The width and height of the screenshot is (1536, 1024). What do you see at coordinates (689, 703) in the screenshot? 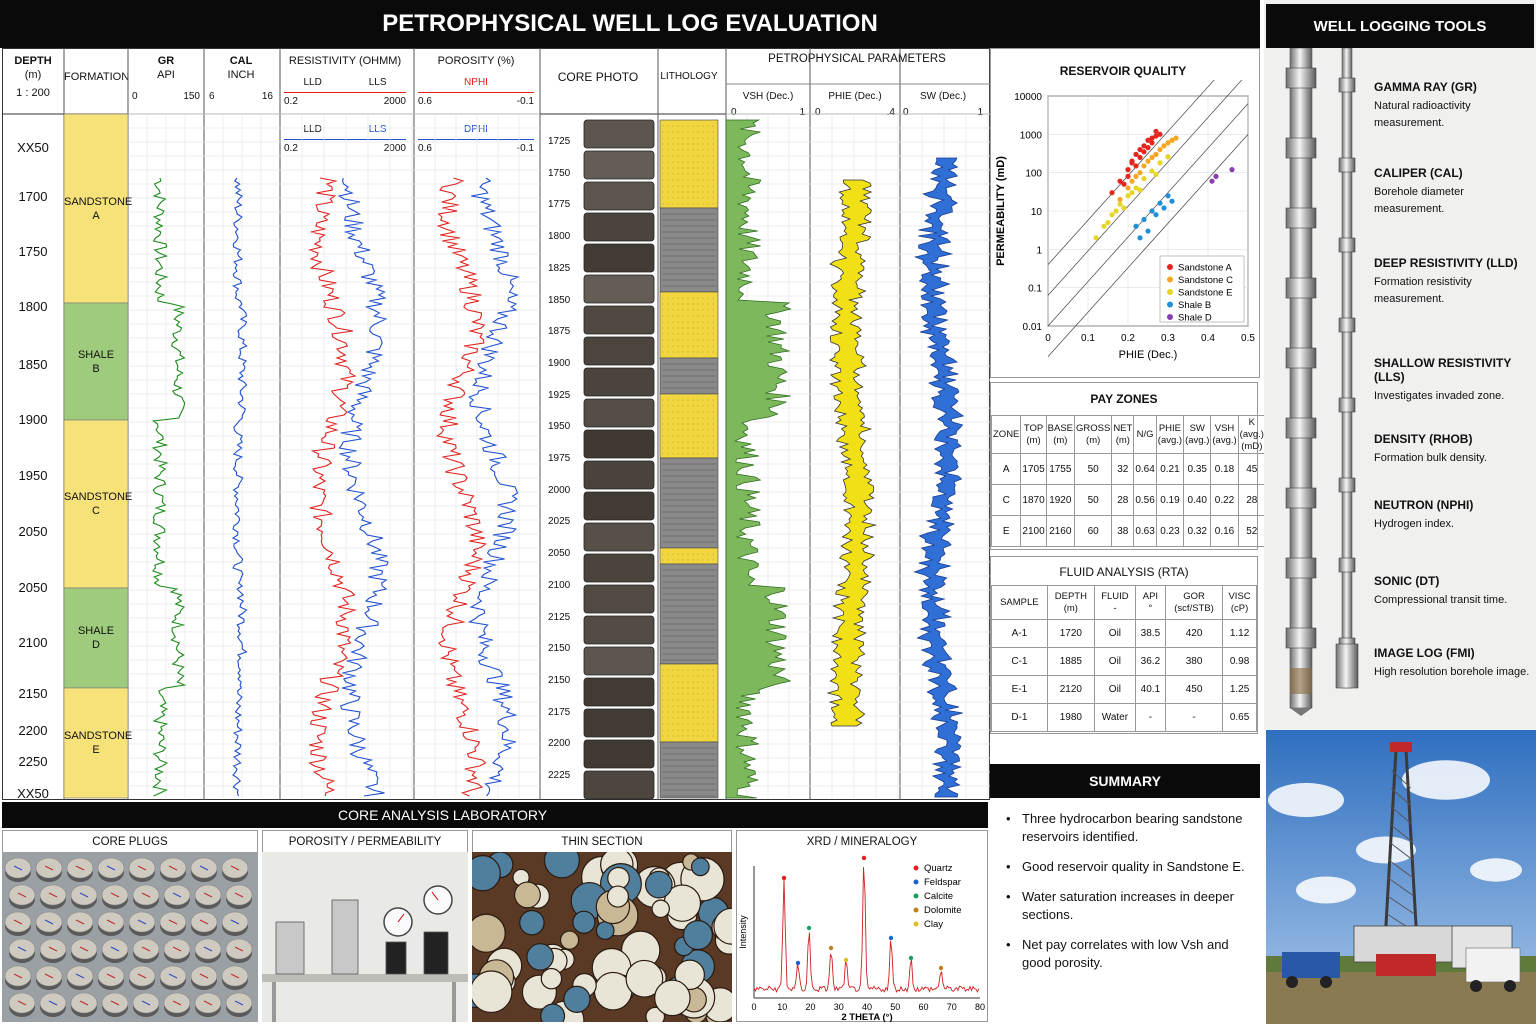
I see `lithology-block` at bounding box center [689, 703].